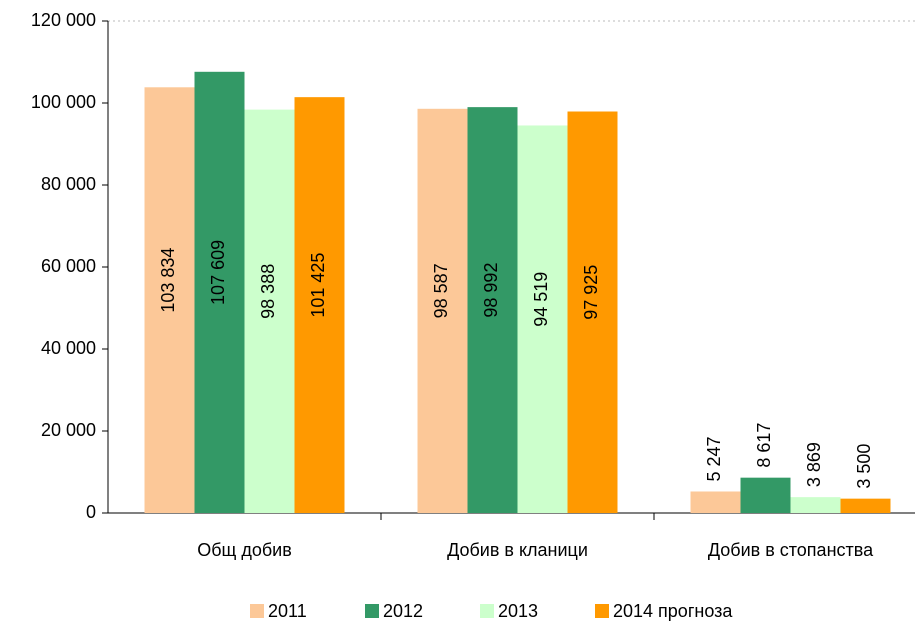 This screenshot has width=917, height=628. I want to click on value-label: 3 500, so click(864, 466).